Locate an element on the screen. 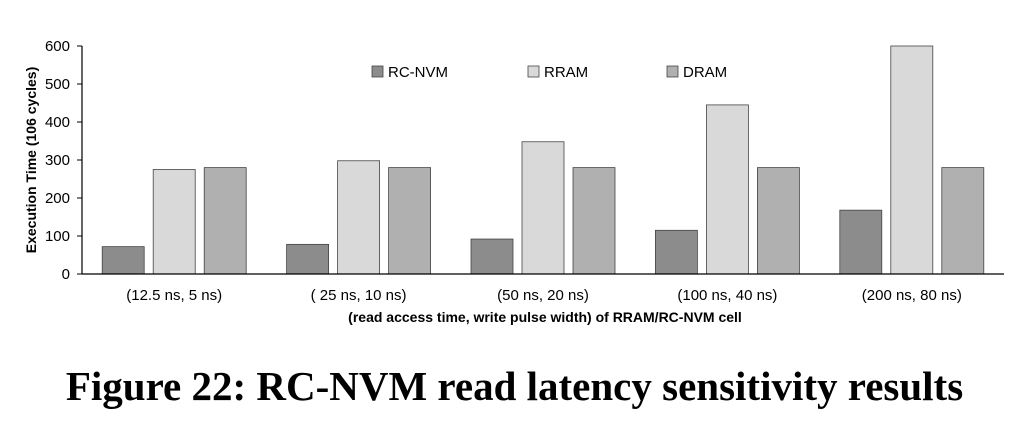 This screenshot has width=1029, height=434. y-axis-label: Execution Time (106 cycles) is located at coordinates (31, 160).